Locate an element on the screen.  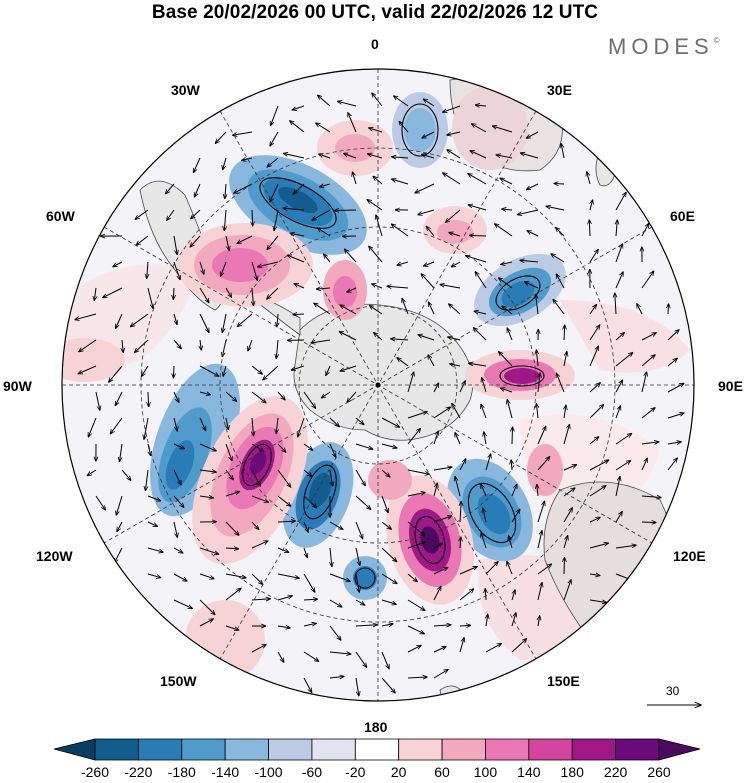
lon-label-30e: 30E is located at coordinates (559, 90).